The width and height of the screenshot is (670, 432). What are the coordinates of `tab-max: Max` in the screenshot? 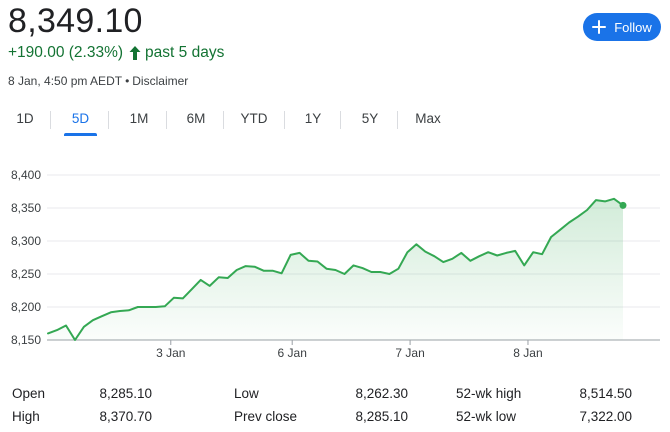 It's located at (428, 118).